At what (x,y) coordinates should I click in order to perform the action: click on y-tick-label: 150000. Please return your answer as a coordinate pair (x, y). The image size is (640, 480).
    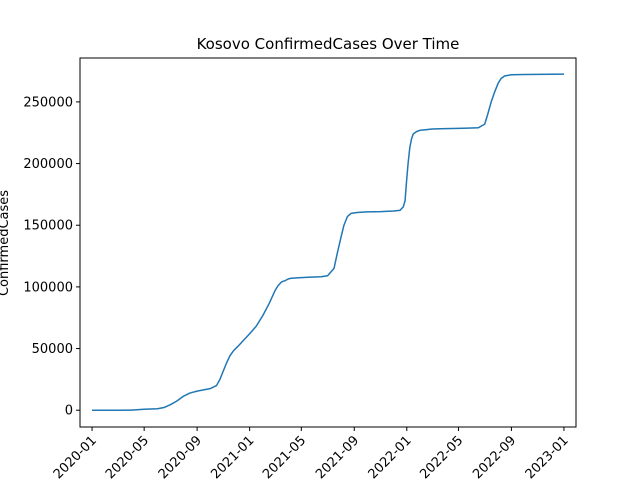
    Looking at the image, I should click on (48, 226).